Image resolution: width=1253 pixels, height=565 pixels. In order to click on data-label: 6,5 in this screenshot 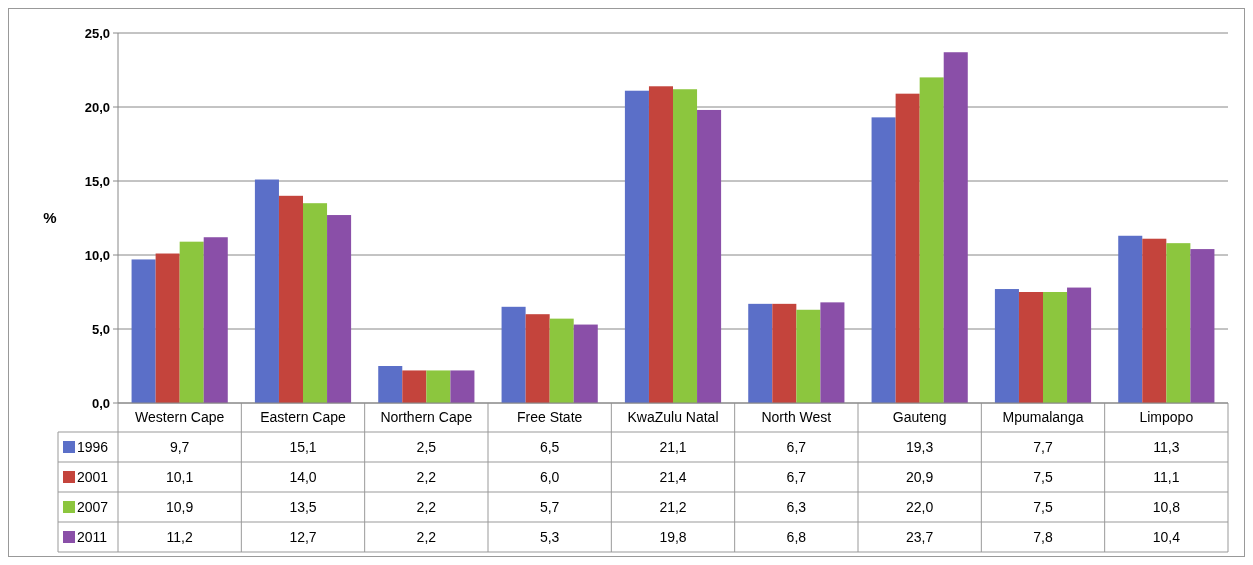, I will do `click(549, 446)`.